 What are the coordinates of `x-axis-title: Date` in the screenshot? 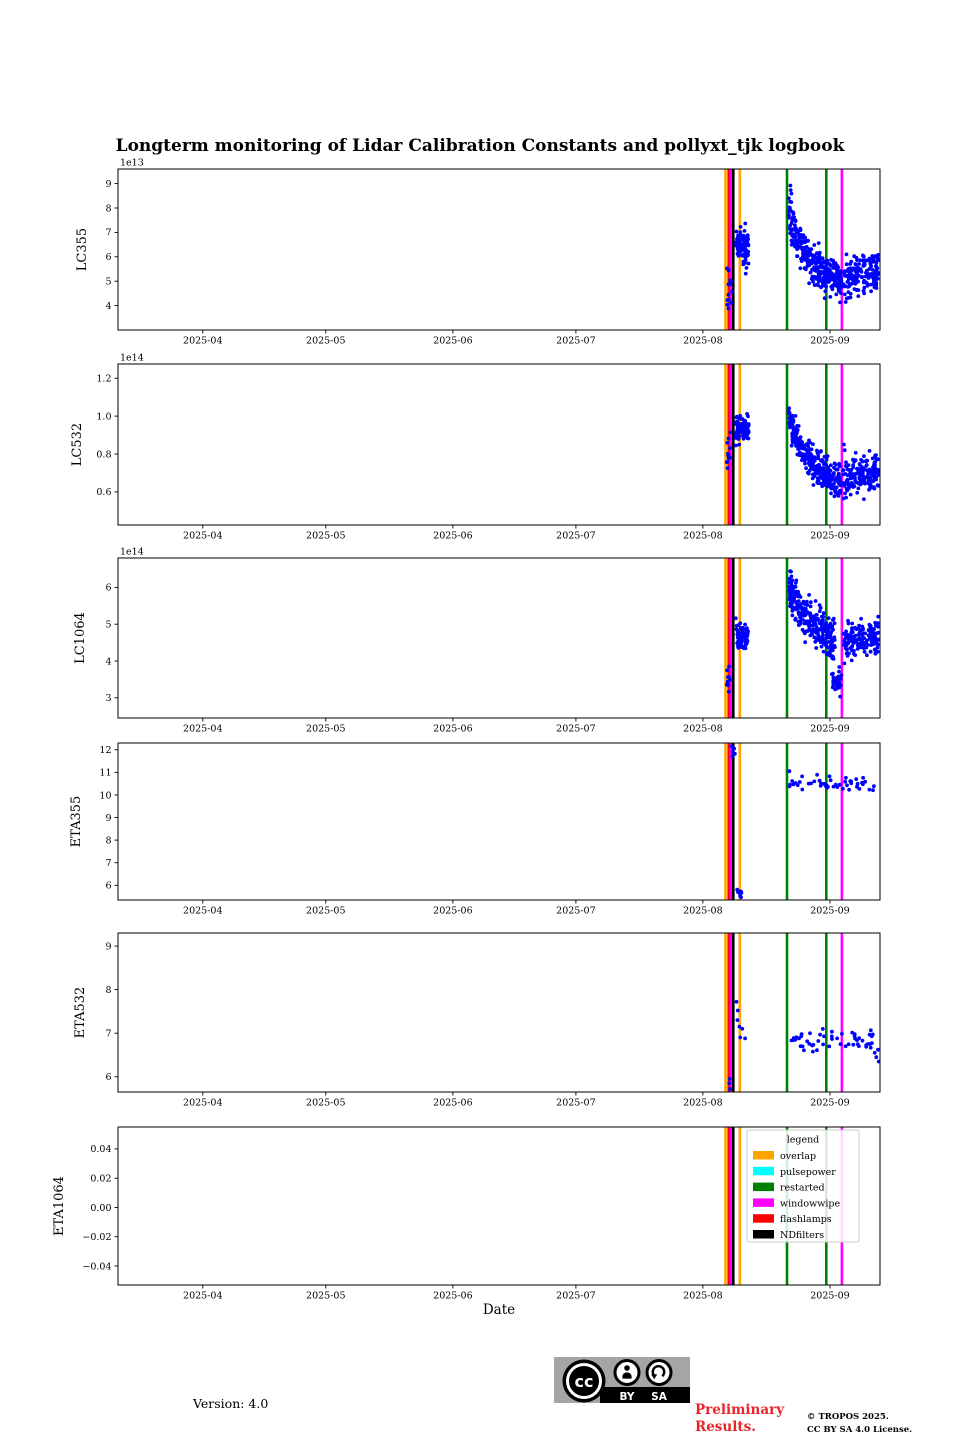 It's located at (499, 1310).